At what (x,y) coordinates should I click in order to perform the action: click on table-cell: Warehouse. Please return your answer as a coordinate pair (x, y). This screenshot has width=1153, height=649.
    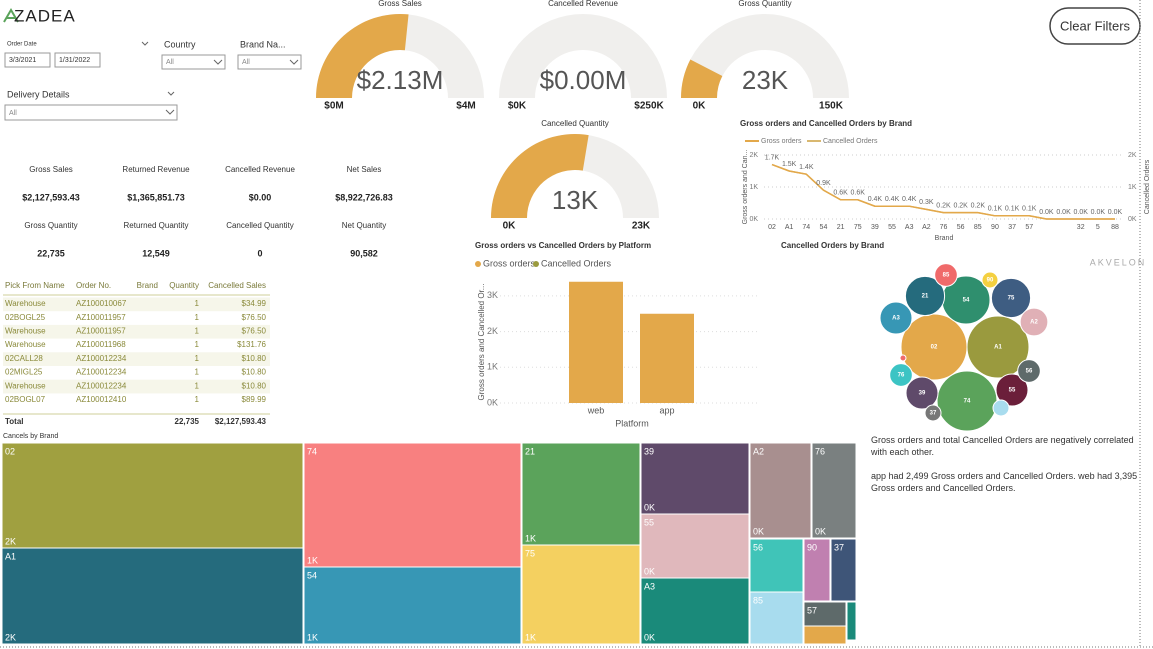
    Looking at the image, I should click on (25, 344).